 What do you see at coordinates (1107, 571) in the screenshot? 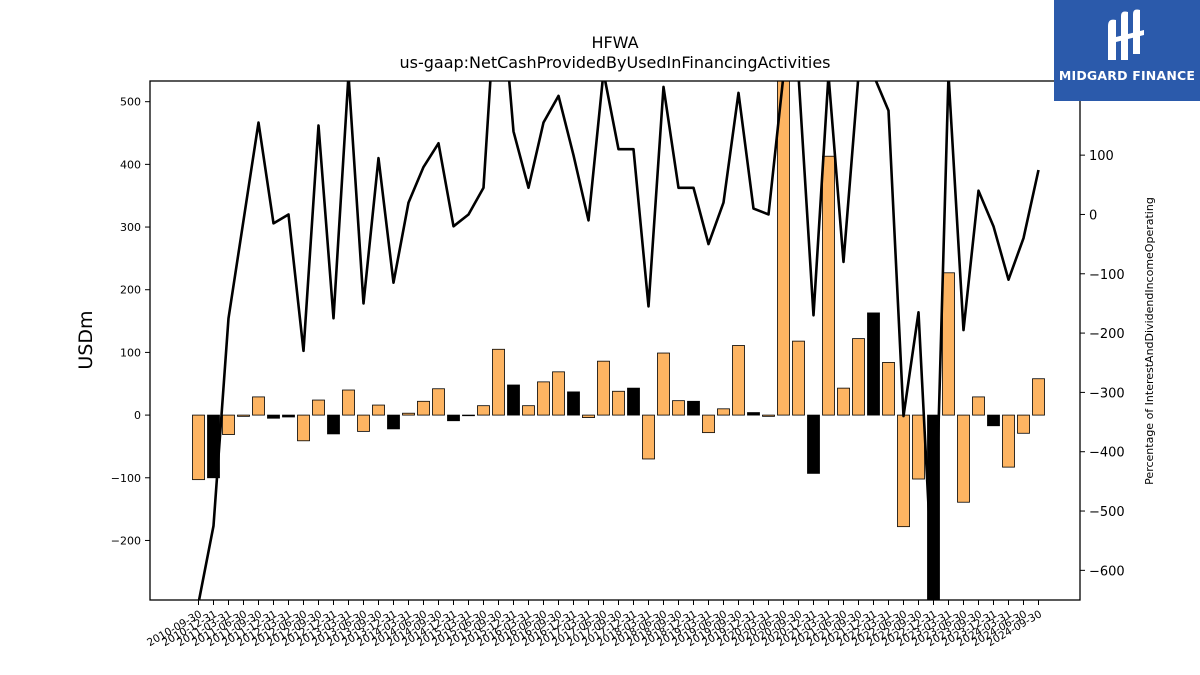
I see `y2-tick-label: −600` at bounding box center [1107, 571].